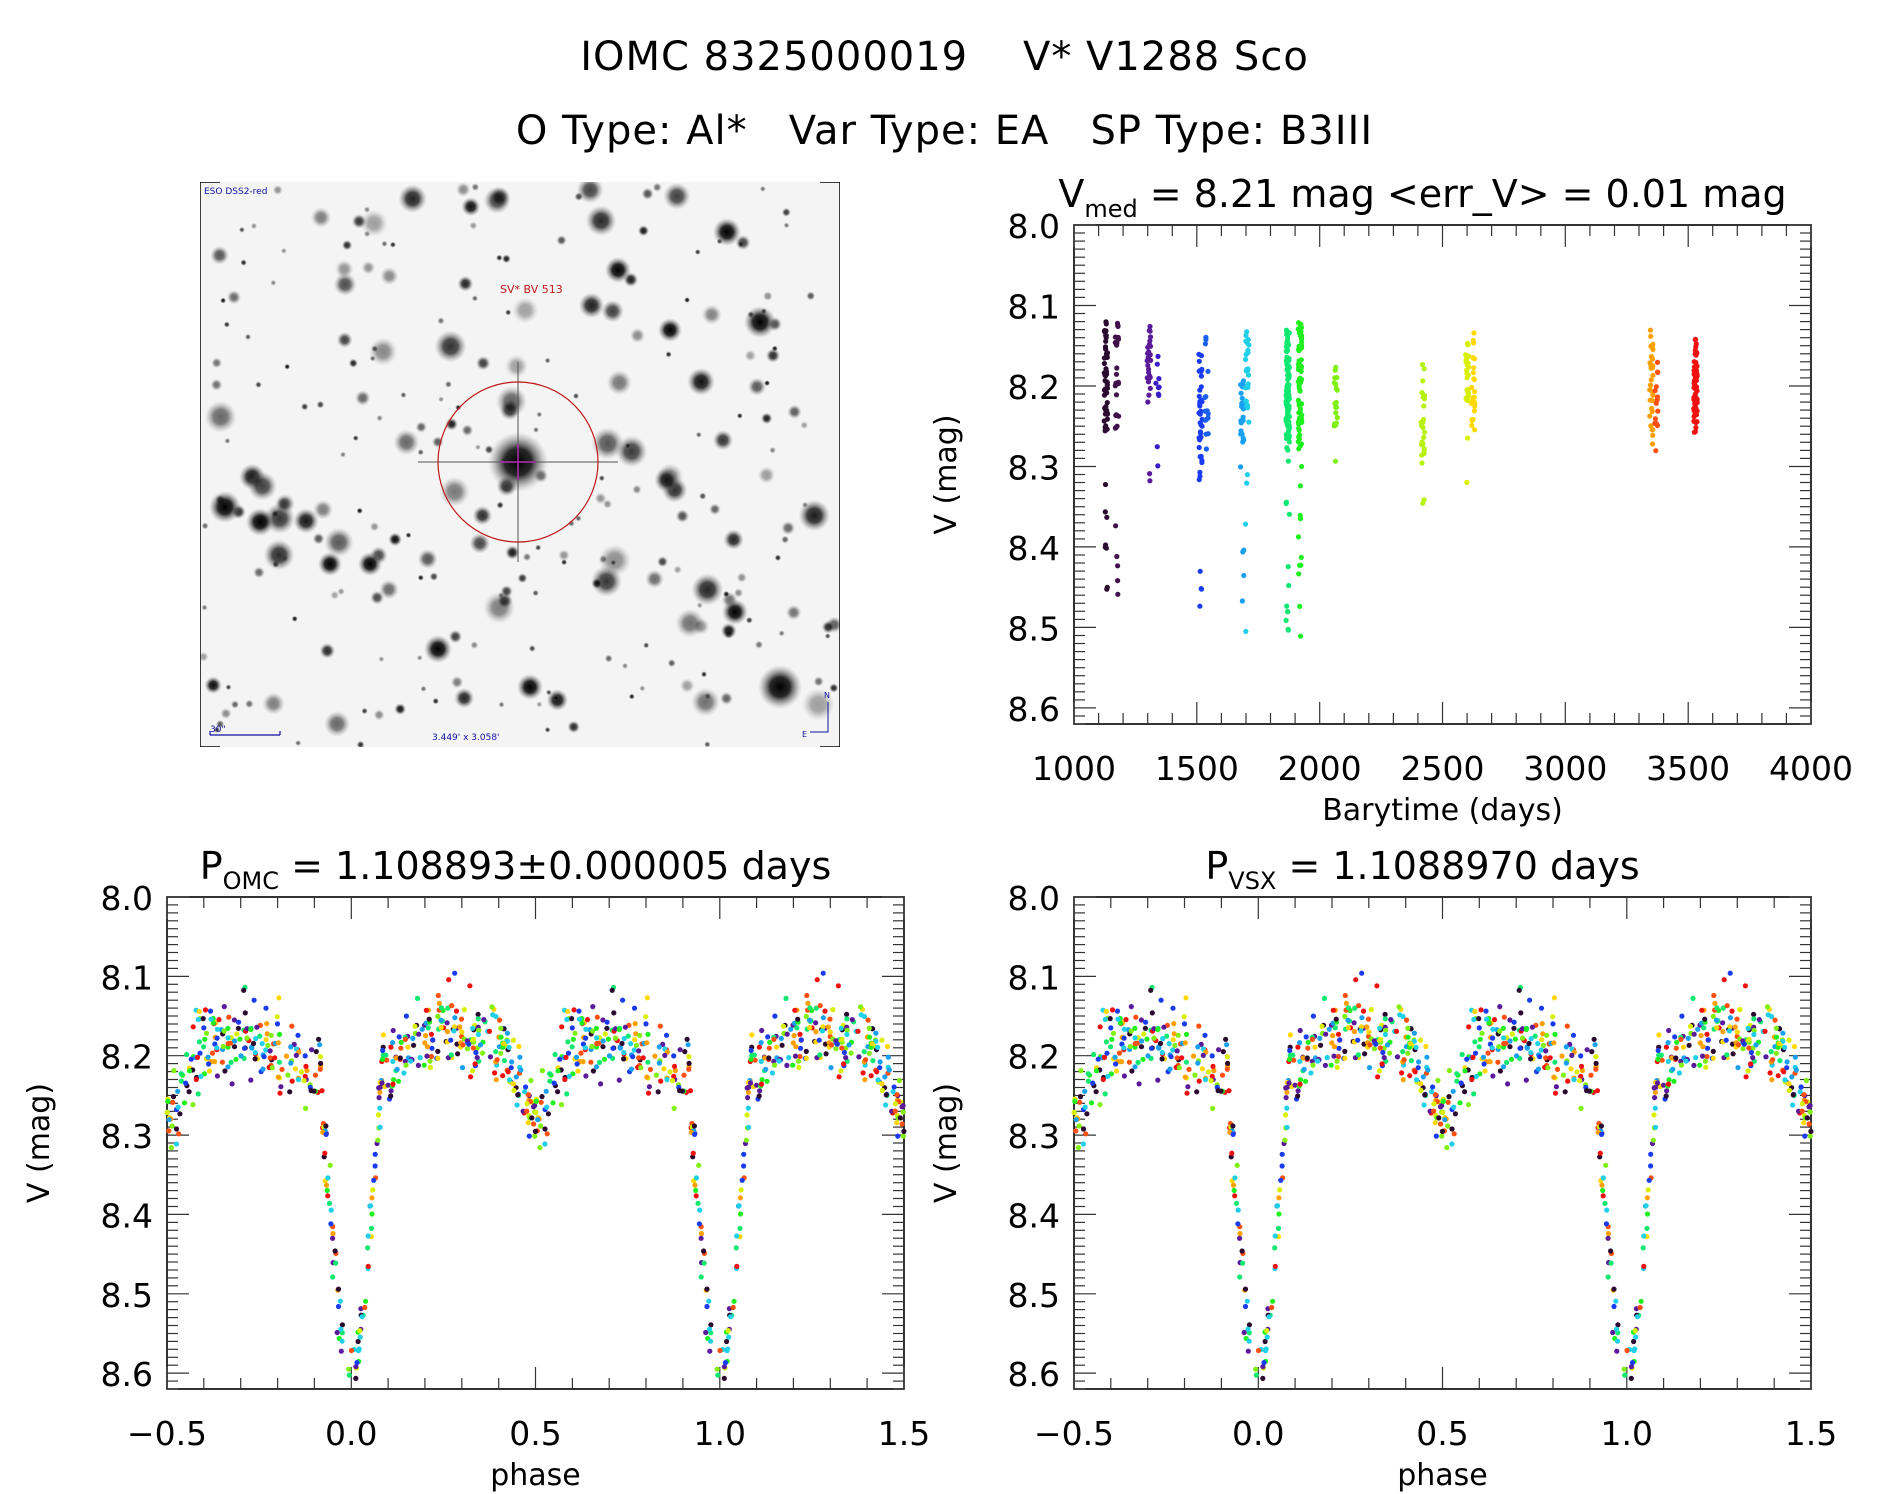 The image size is (1889, 1494). Describe the element at coordinates (39, 1143) in the screenshot. I see `y-axis-label: V (mag)` at that location.